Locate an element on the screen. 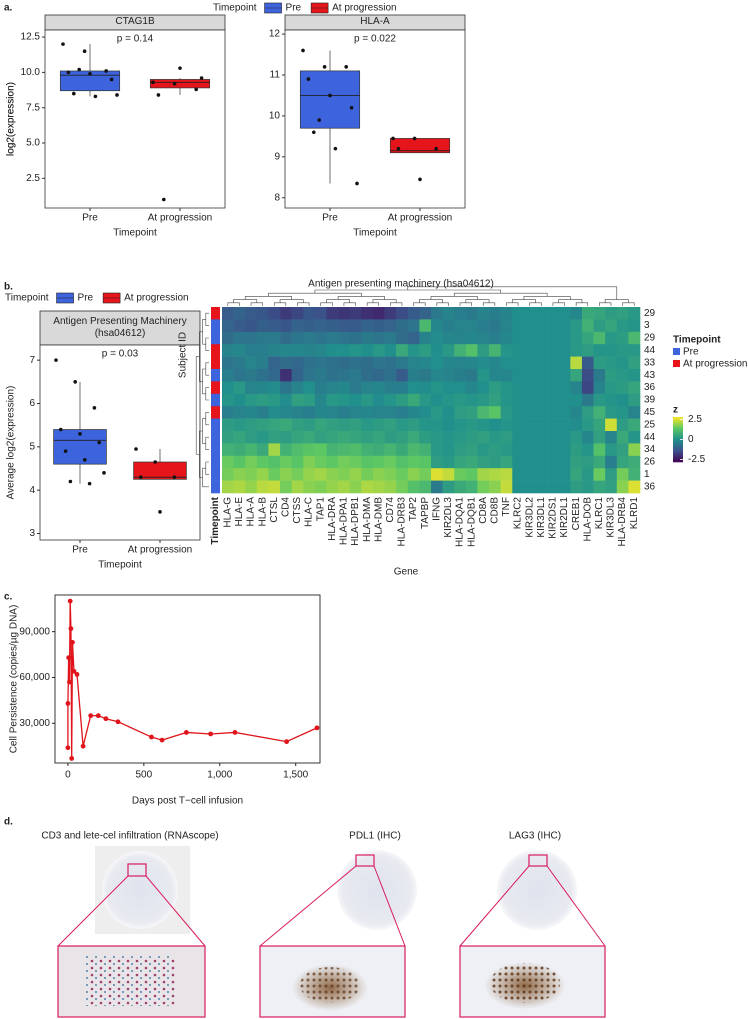 This screenshot has width=748, height=1019. column-label: KLRC1 is located at coordinates (599, 513).